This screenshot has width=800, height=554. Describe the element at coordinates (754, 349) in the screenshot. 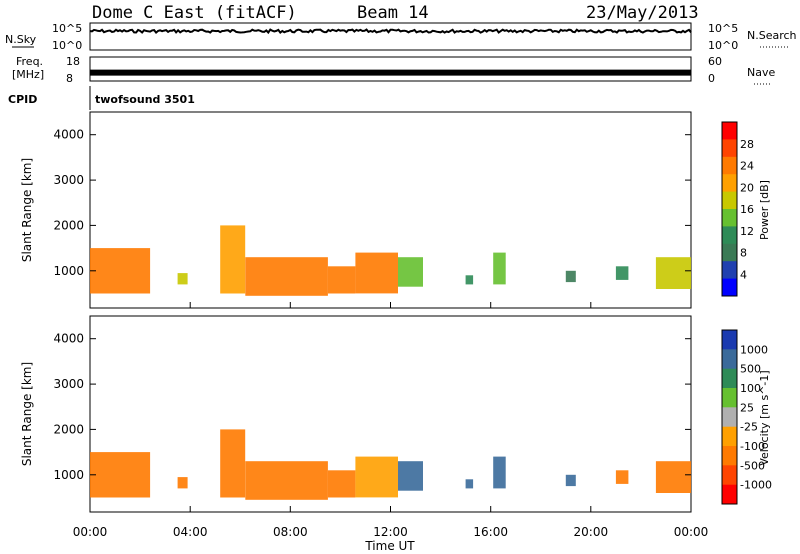

I see `colorbar-label: 1000` at that location.